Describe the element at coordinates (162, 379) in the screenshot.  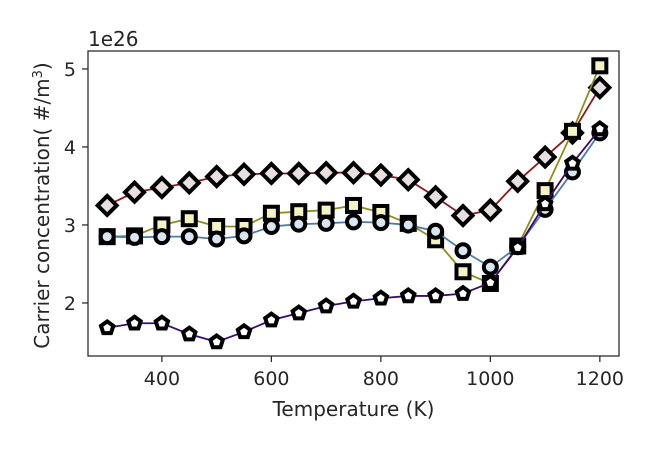
I see `x-tick-label: 400` at that location.